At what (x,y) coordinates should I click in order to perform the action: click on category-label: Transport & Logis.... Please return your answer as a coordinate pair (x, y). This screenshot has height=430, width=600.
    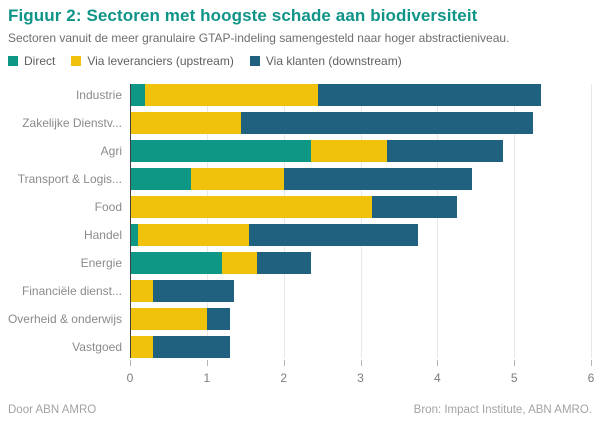
    Looking at the image, I should click on (69, 179).